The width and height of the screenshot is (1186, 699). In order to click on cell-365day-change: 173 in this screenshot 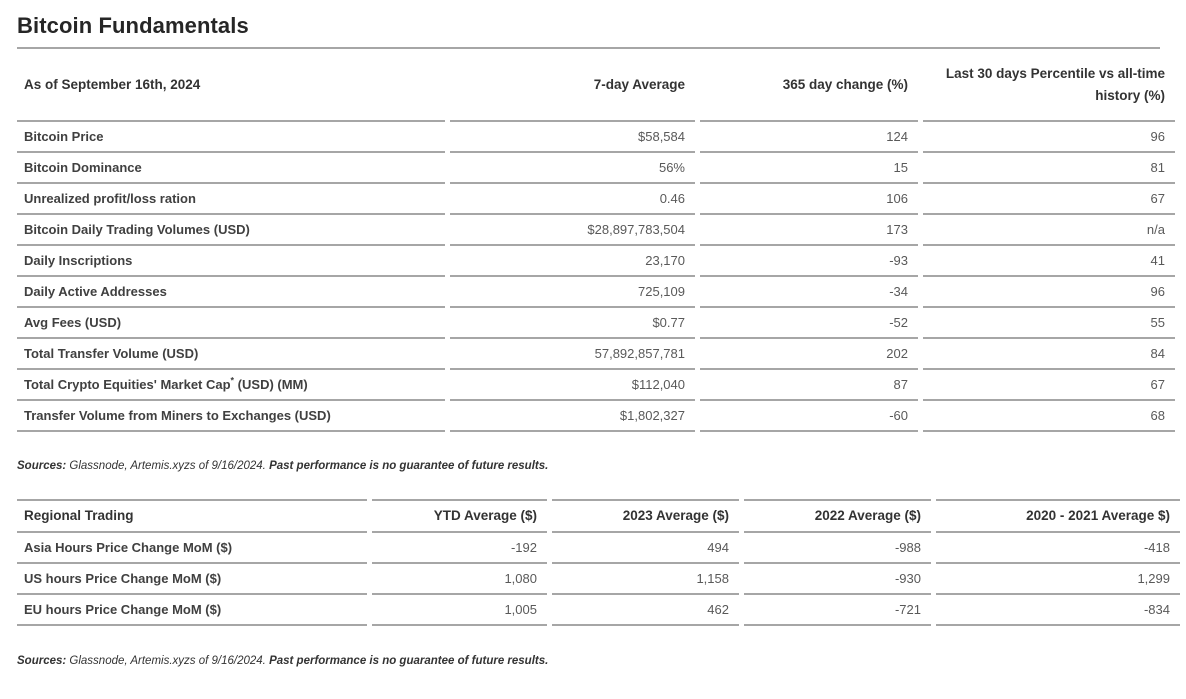, I will do `click(809, 230)`.